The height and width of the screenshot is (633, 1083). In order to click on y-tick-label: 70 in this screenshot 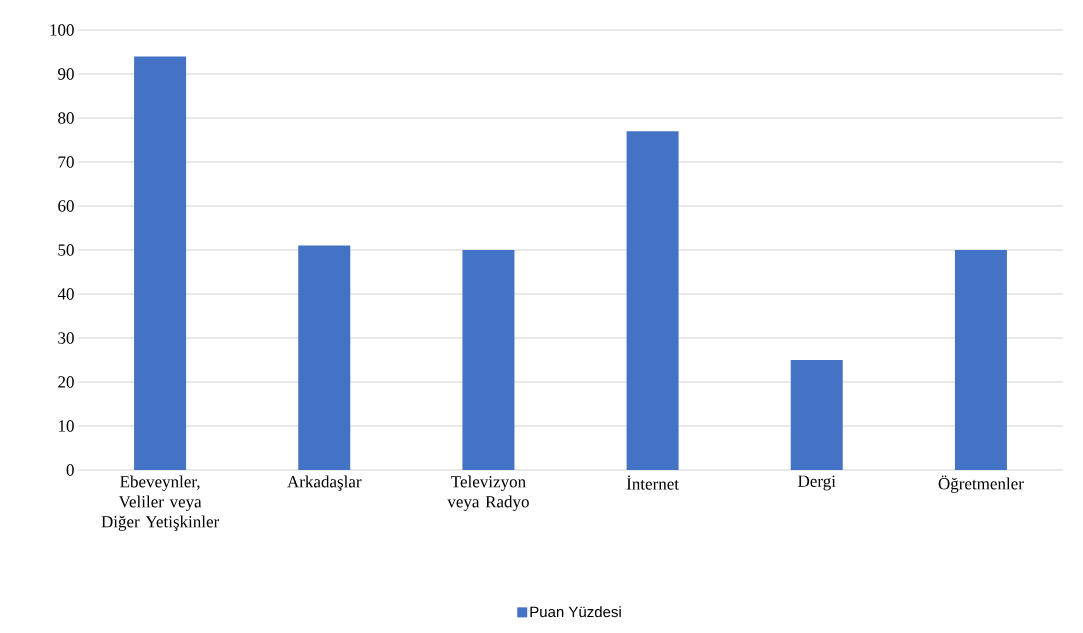, I will do `click(66, 162)`.